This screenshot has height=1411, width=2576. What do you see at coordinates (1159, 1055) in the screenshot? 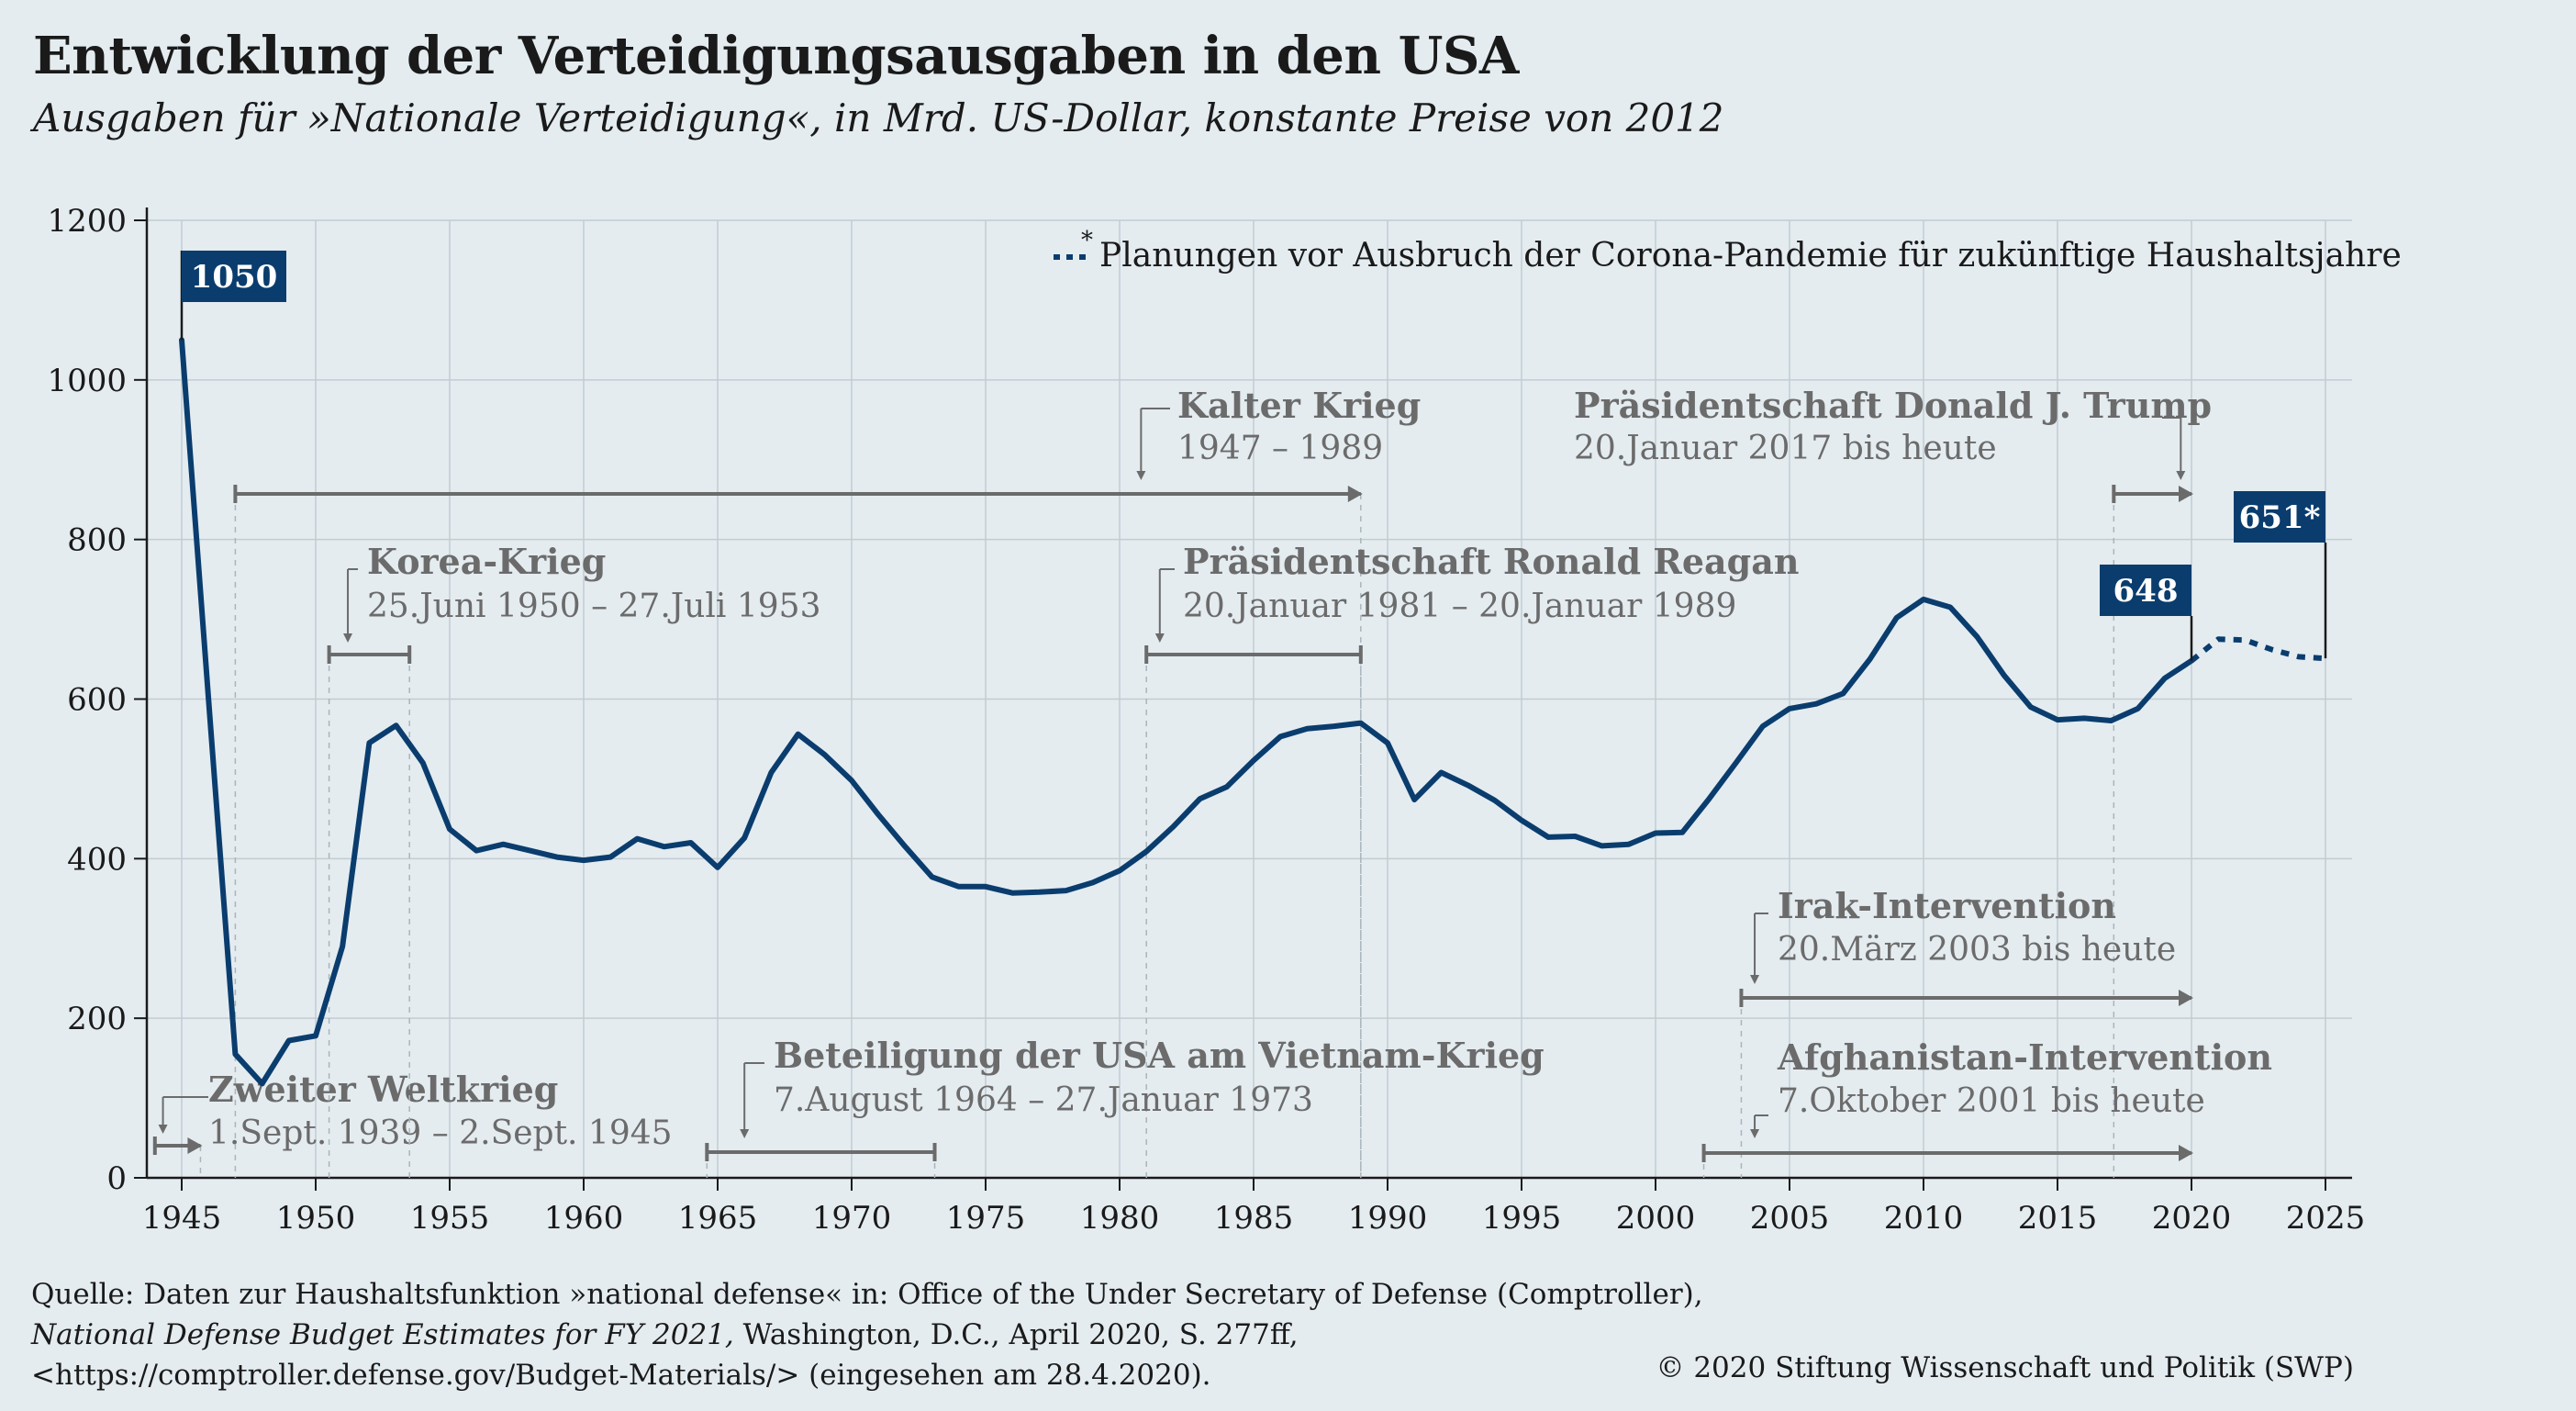
I see `annotation-title: Beteiligung der USA am Vietnam-Krieg` at bounding box center [1159, 1055].